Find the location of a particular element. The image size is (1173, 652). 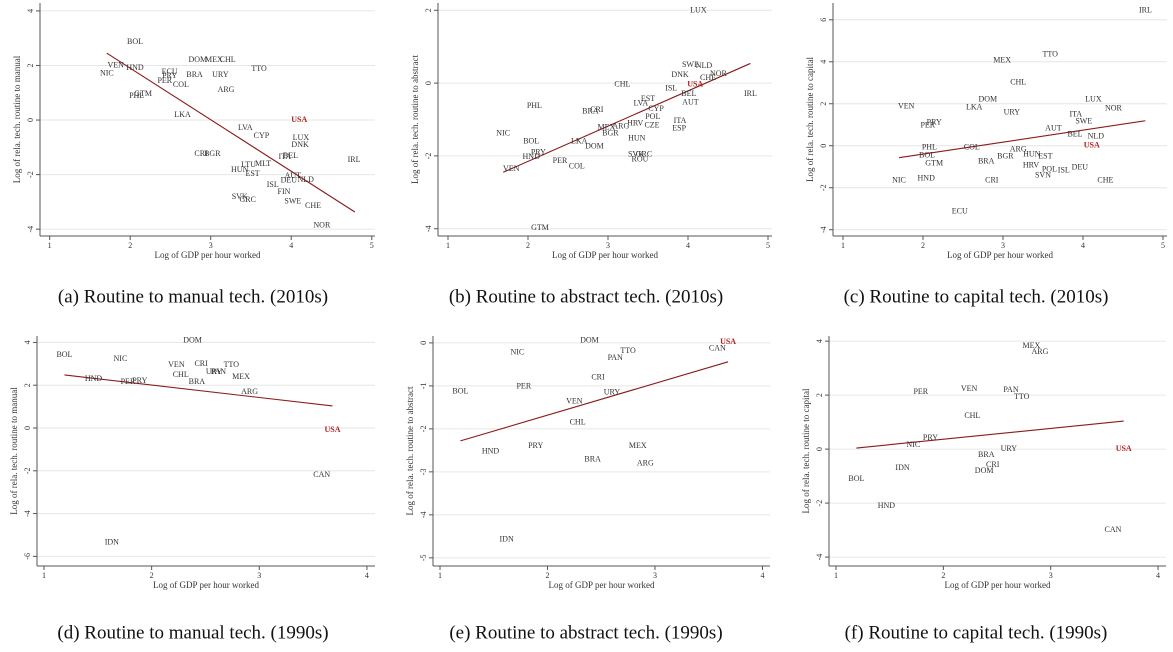

y-tick-label: 2 is located at coordinates (27, 385).